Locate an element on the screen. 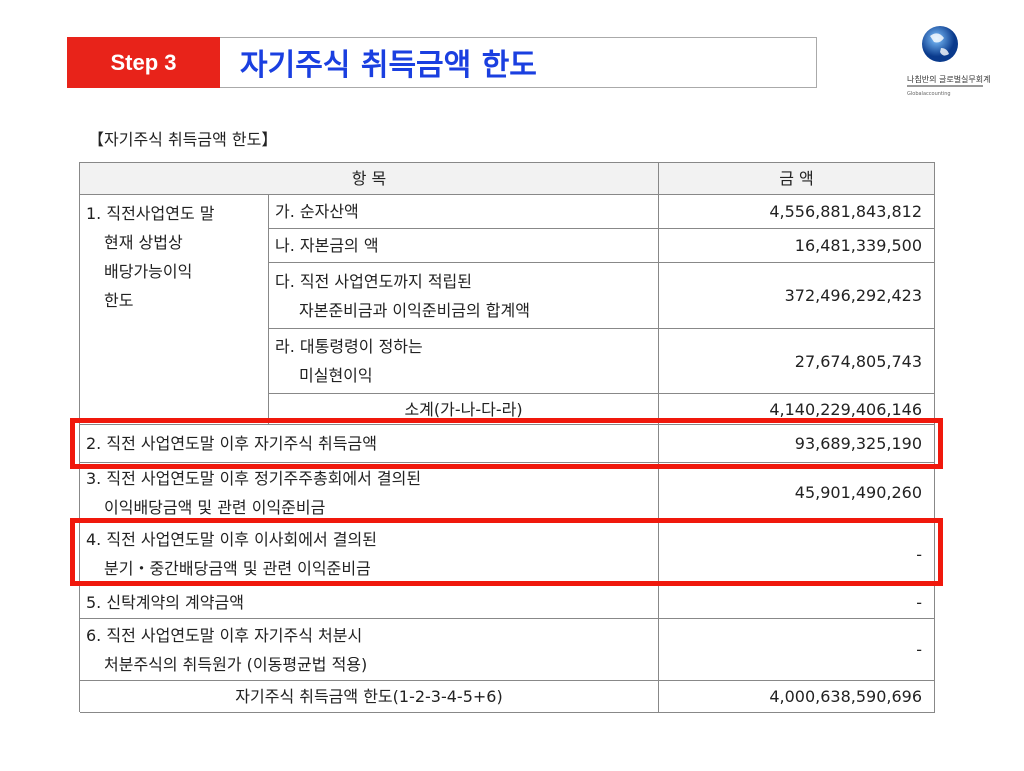  amount-cell: 27,674,805,743 is located at coordinates (797, 361).